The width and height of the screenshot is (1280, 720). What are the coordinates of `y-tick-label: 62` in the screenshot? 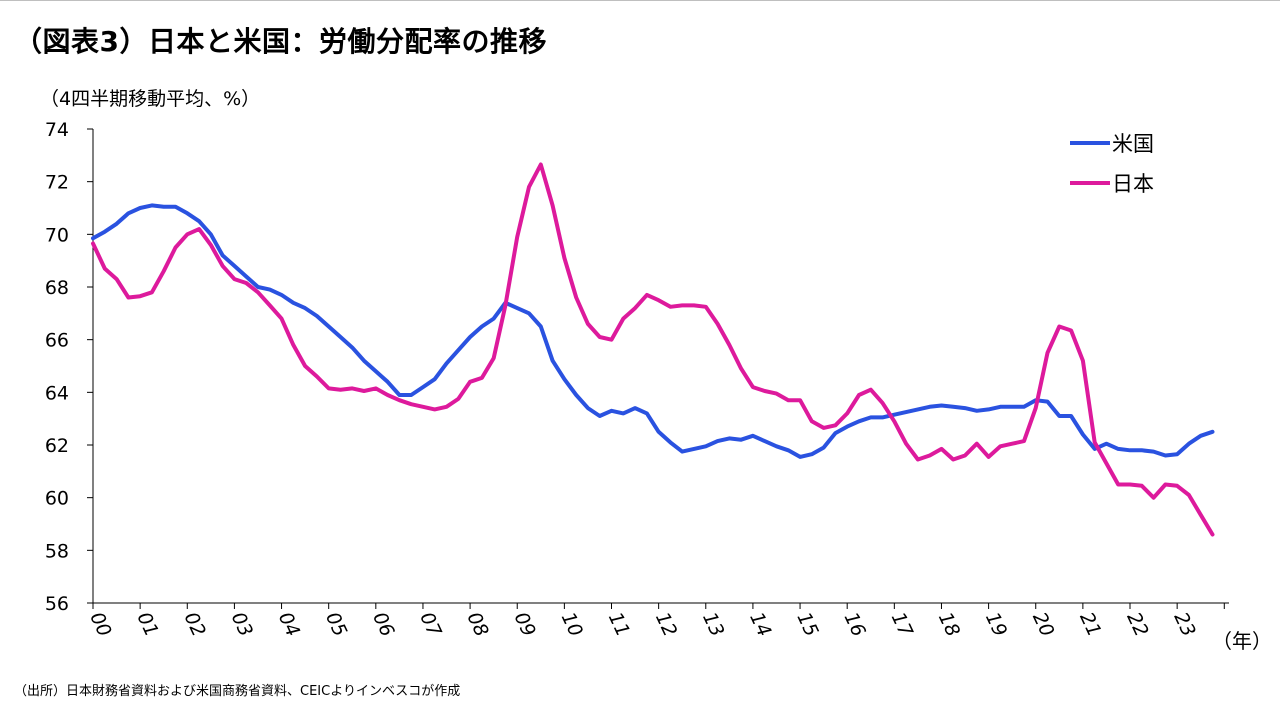 It's located at (57, 446).